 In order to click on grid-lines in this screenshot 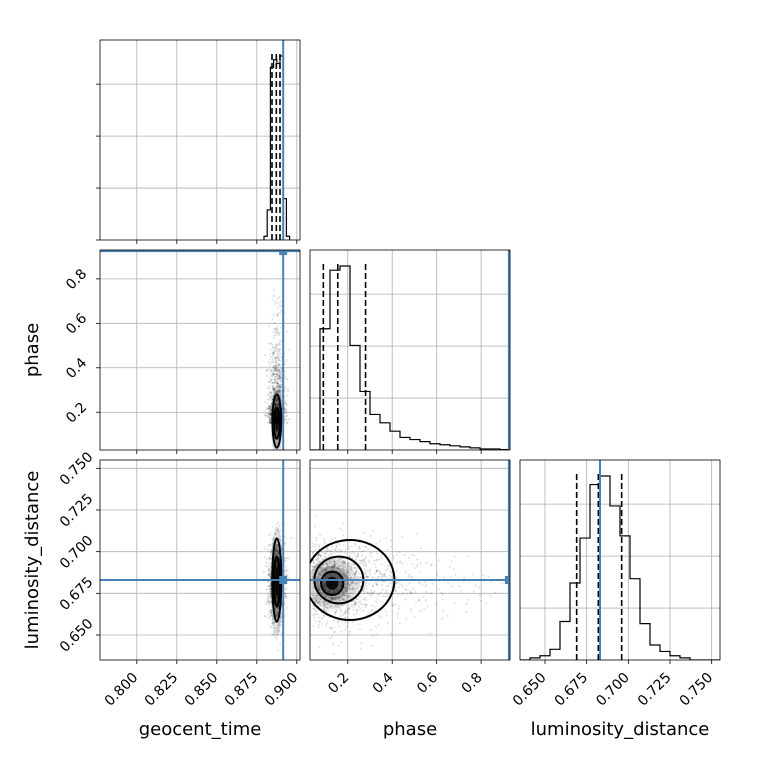, I will do `click(620, 560)`.